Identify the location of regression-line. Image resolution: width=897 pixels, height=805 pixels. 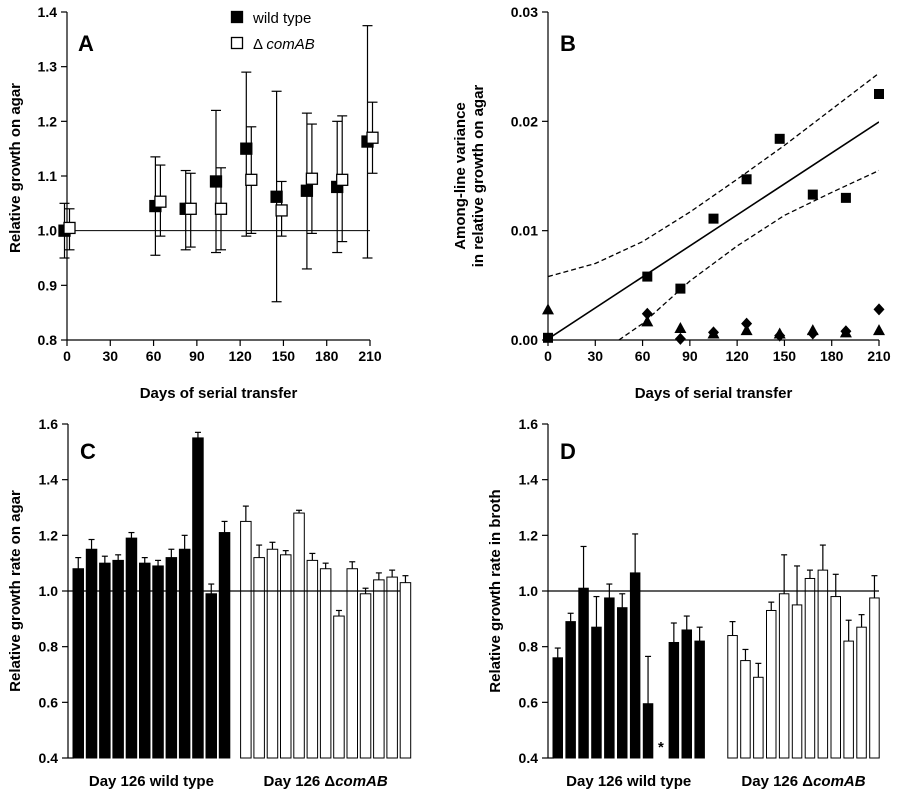
(713, 230).